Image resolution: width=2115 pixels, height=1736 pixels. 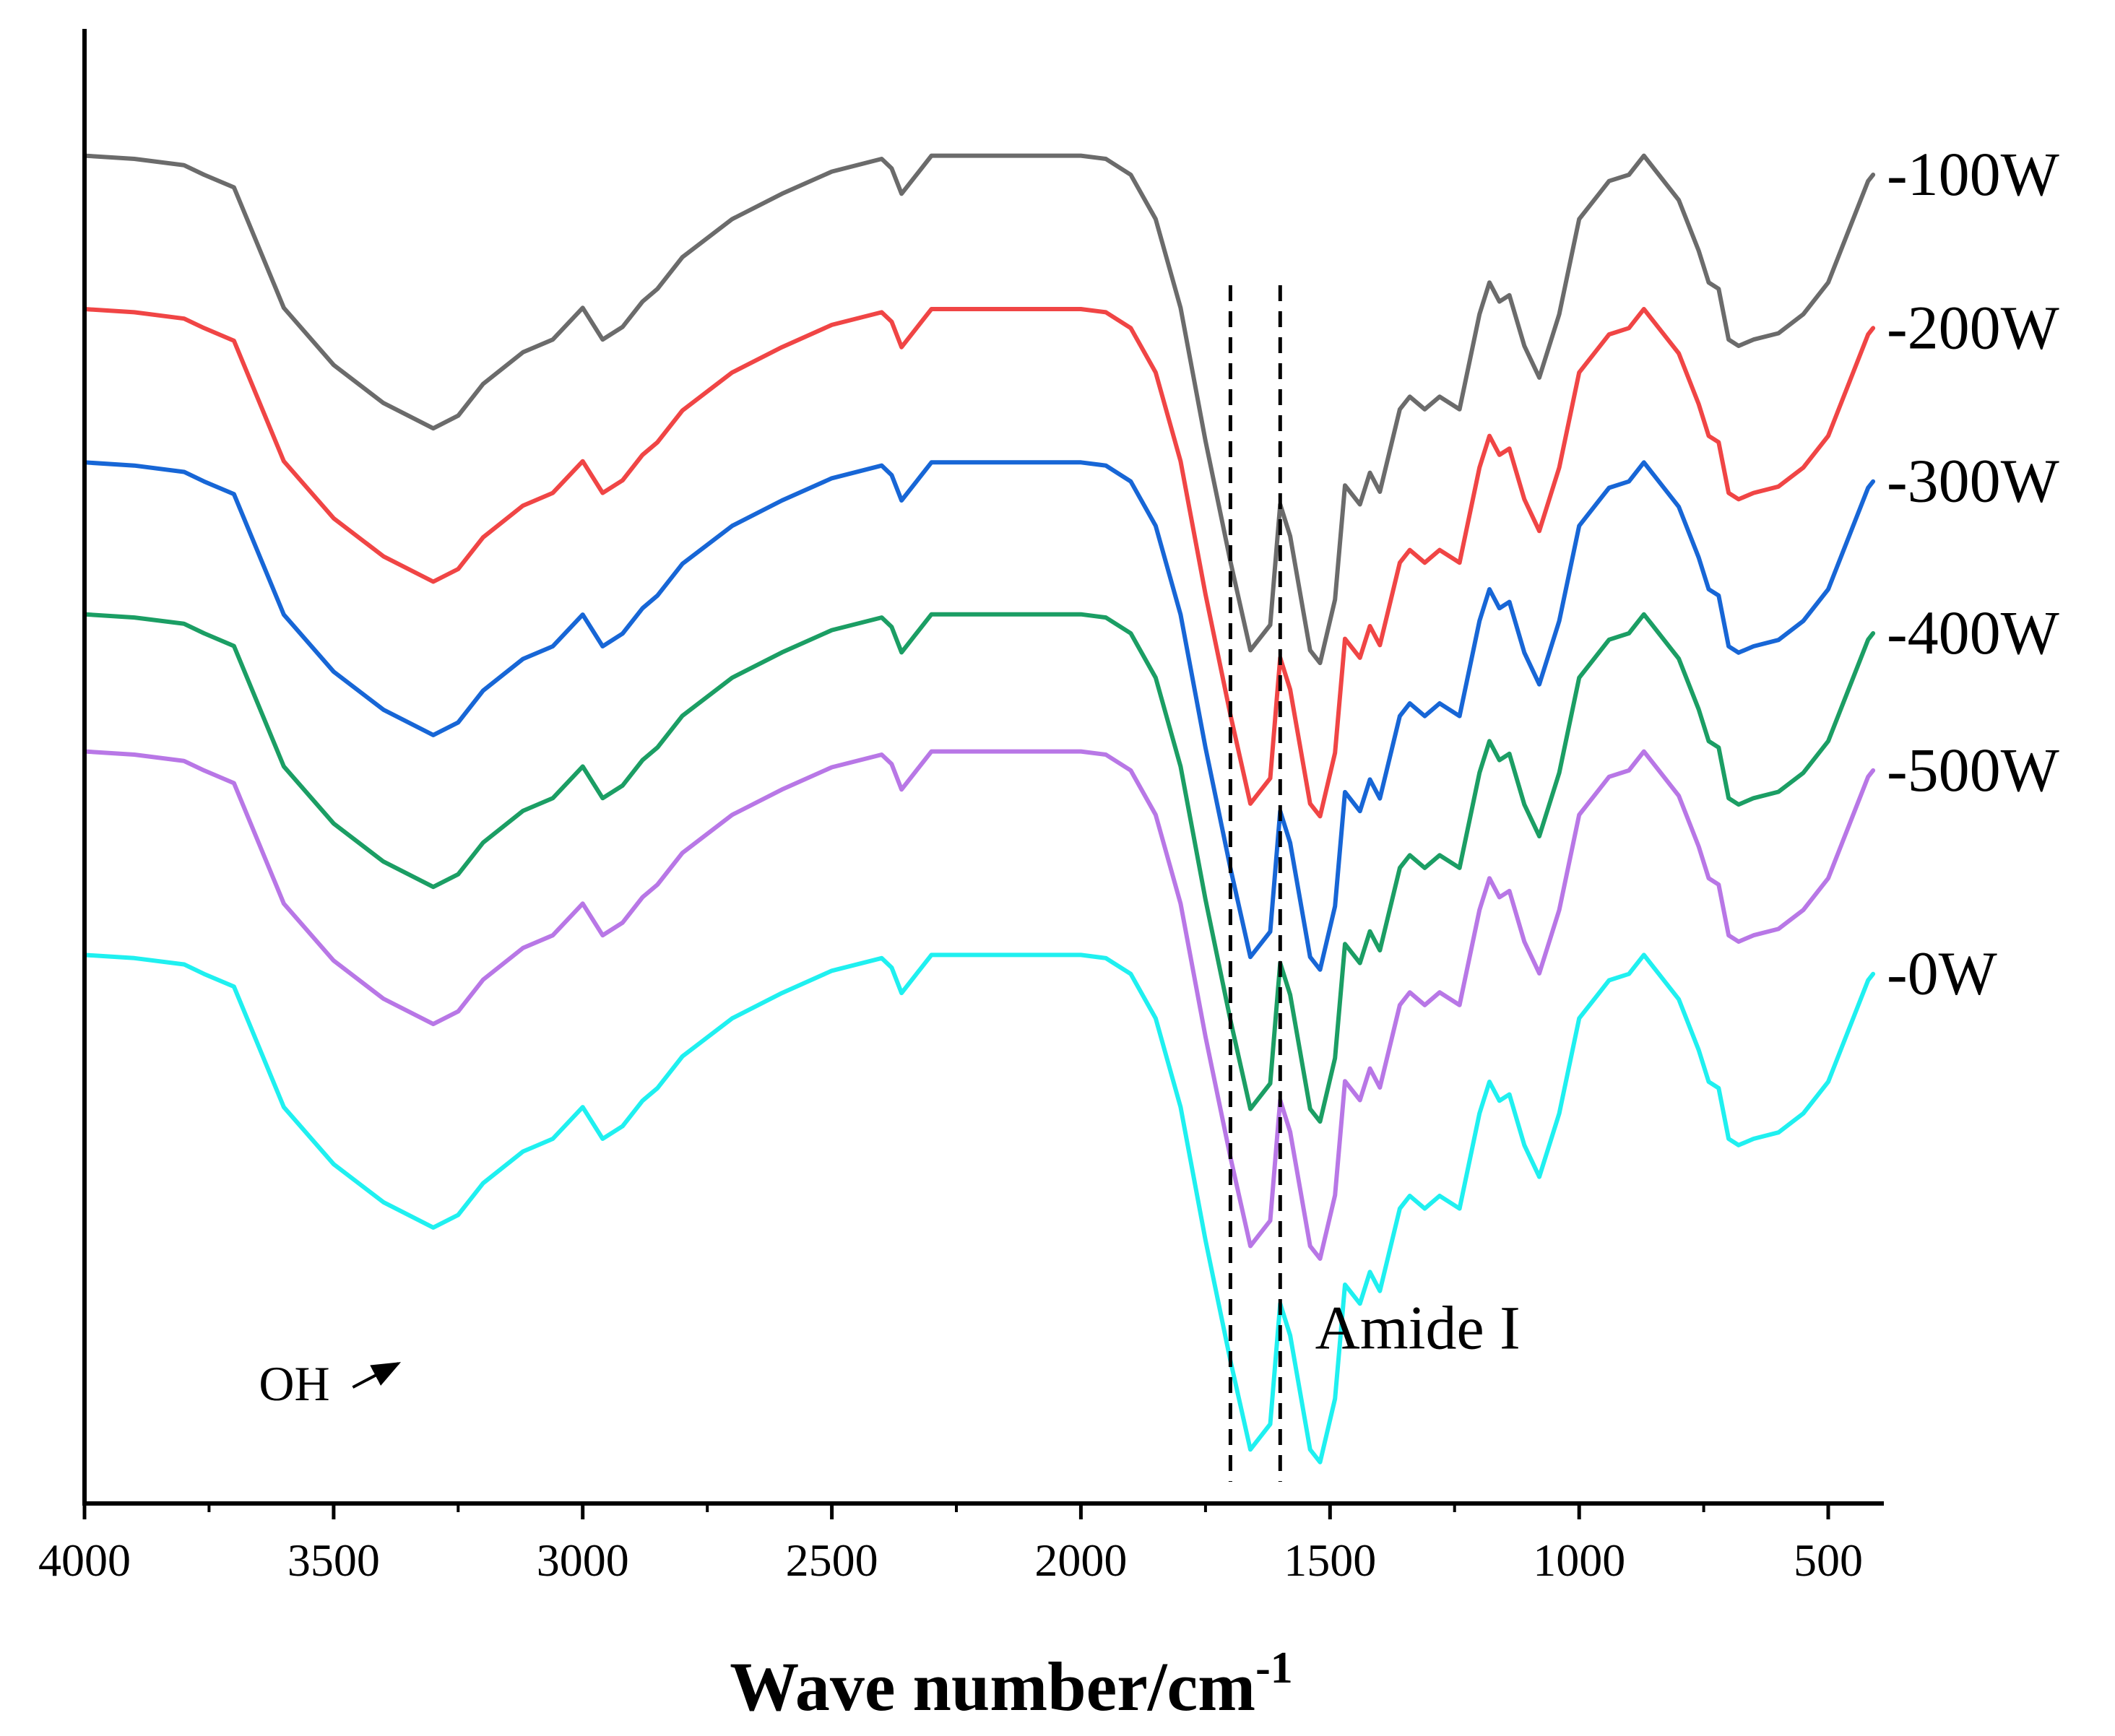 What do you see at coordinates (1973, 327) in the screenshot?
I see `series-label-200w: -200W` at bounding box center [1973, 327].